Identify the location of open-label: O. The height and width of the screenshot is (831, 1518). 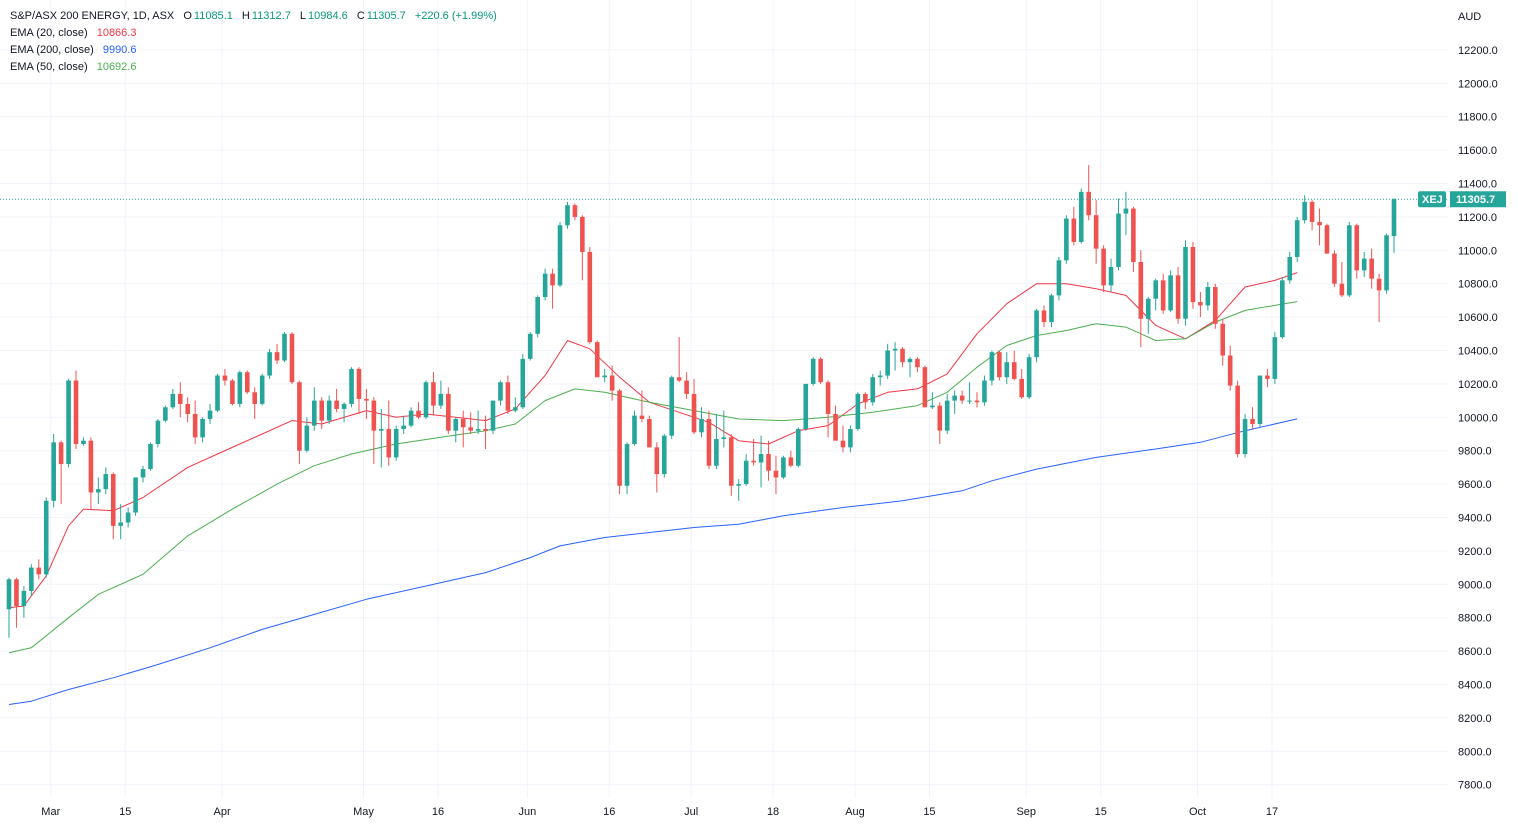
(187, 16).